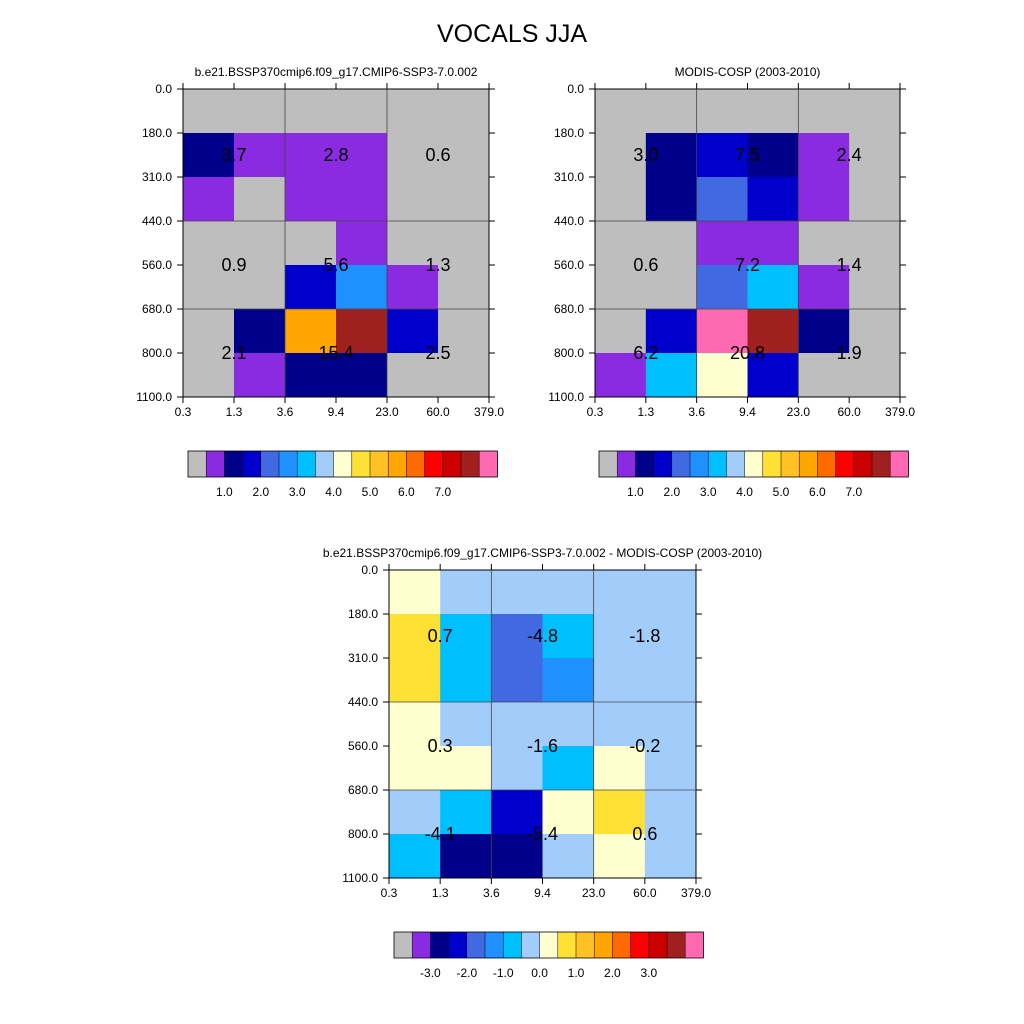 The width and height of the screenshot is (1024, 1024). I want to click on box-value-label: 0.7, so click(440, 636).